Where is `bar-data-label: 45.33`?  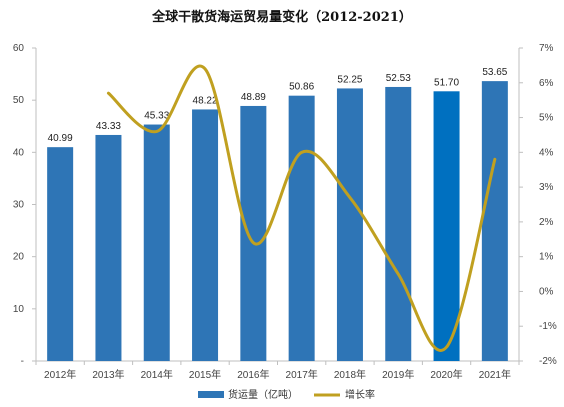 bar-data-label: 45.33 is located at coordinates (156, 116).